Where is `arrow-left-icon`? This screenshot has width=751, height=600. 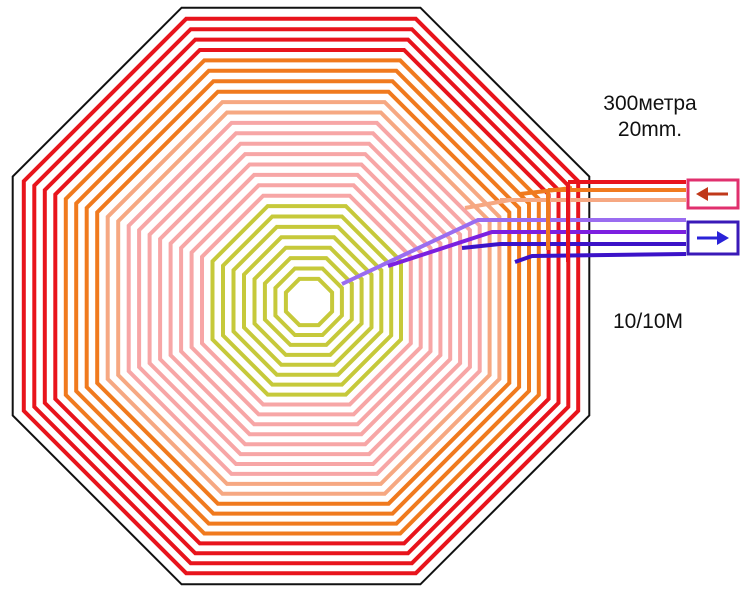
arrow-left-icon is located at coordinates (712, 194).